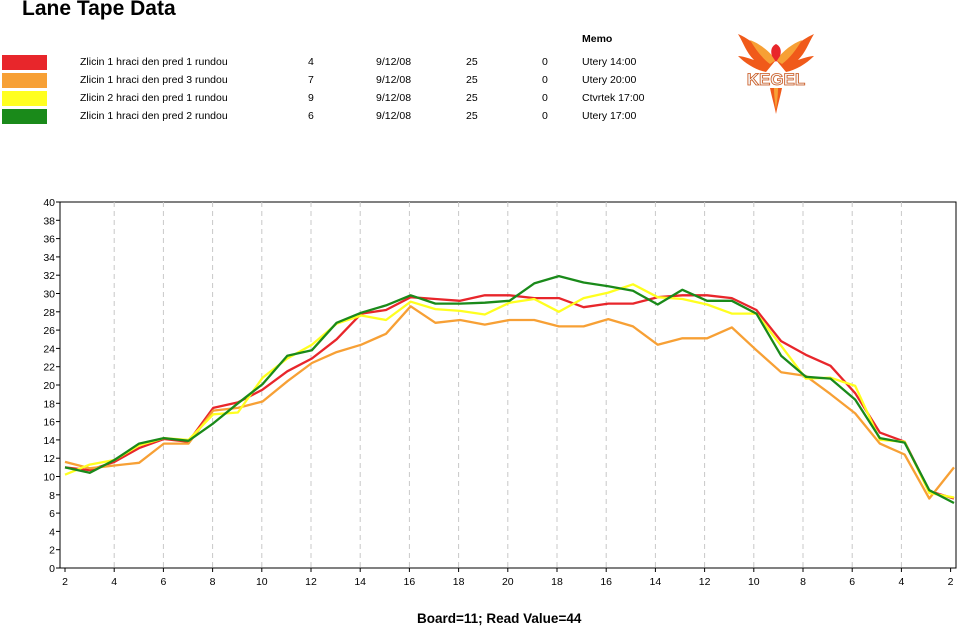  Describe the element at coordinates (49, 221) in the screenshot. I see `y-tick-label: 38` at that location.